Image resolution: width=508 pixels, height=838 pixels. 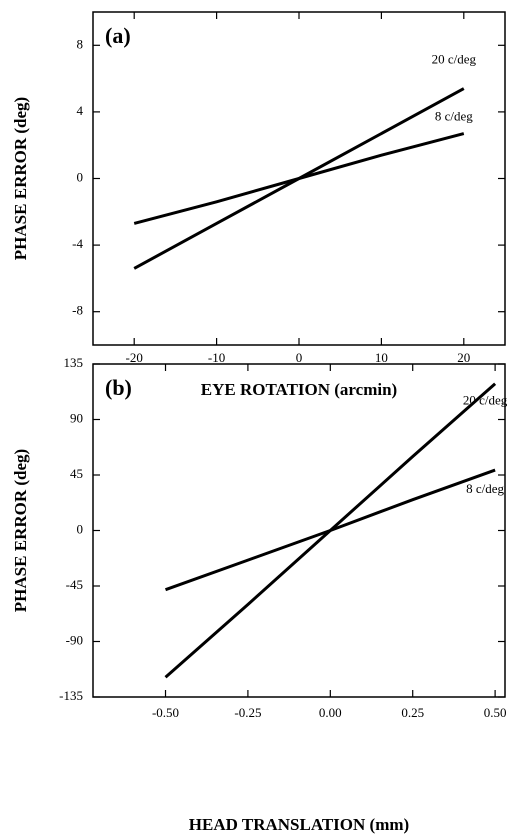 I want to click on y-tick-label: 4, so click(x=80, y=110).